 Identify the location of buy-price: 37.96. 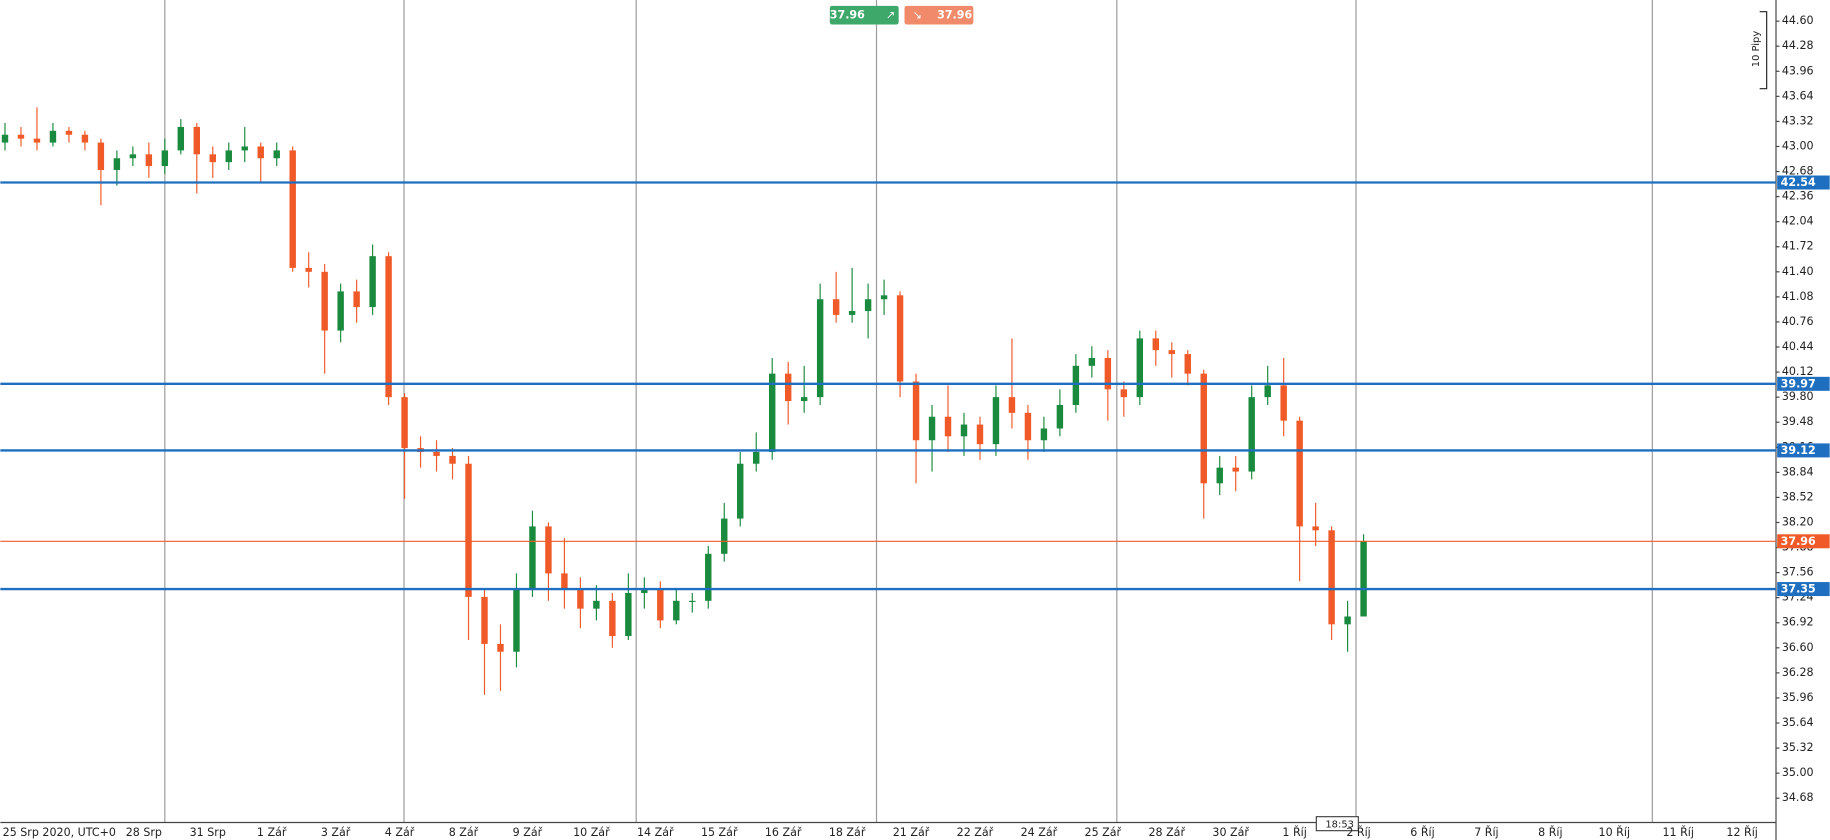
(847, 15).